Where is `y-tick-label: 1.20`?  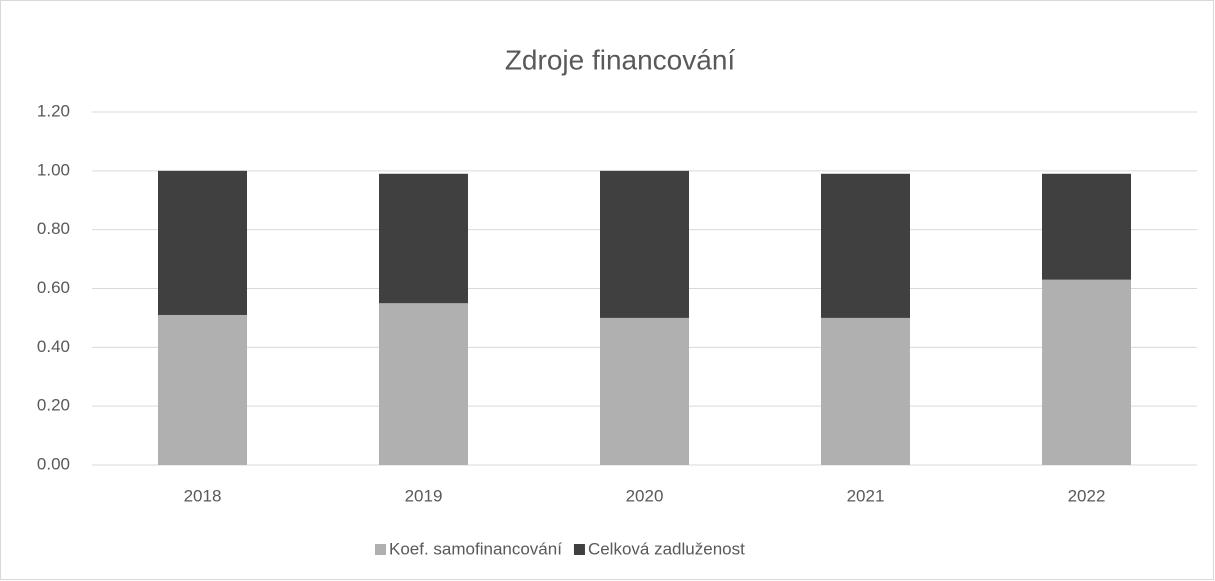 y-tick-label: 1.20 is located at coordinates (53, 110).